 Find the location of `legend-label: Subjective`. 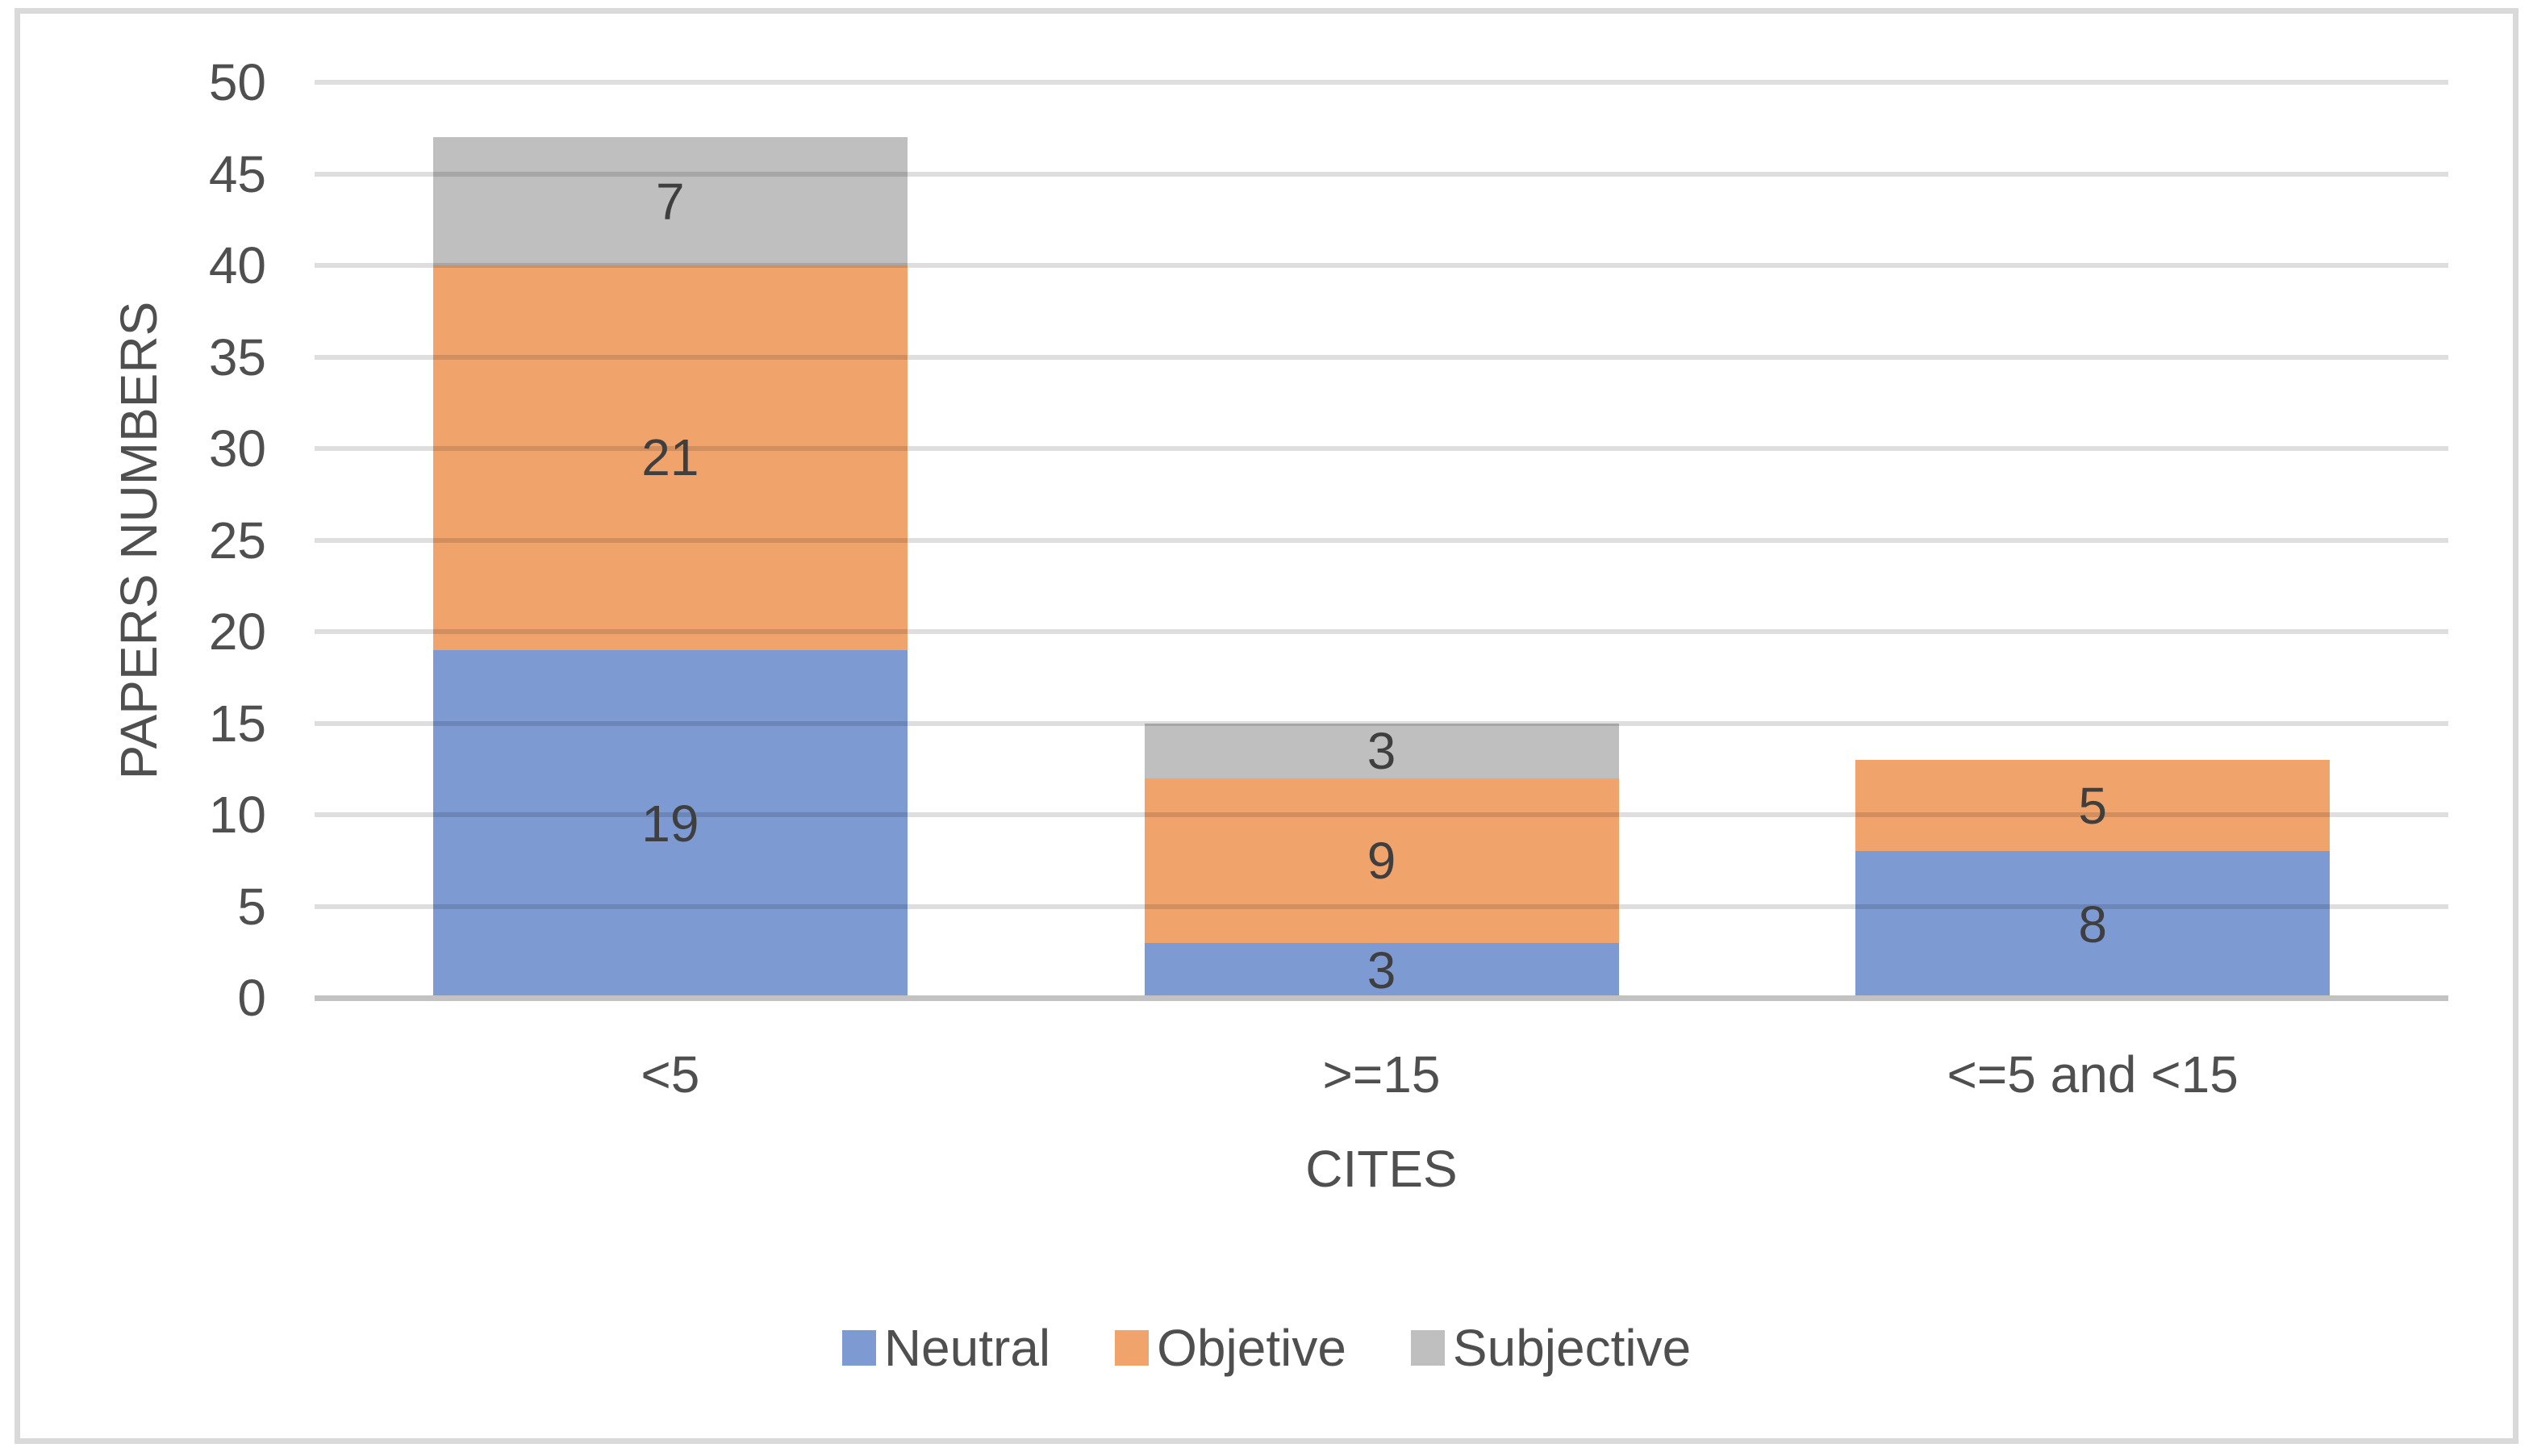

legend-label: Subjective is located at coordinates (1572, 1348).